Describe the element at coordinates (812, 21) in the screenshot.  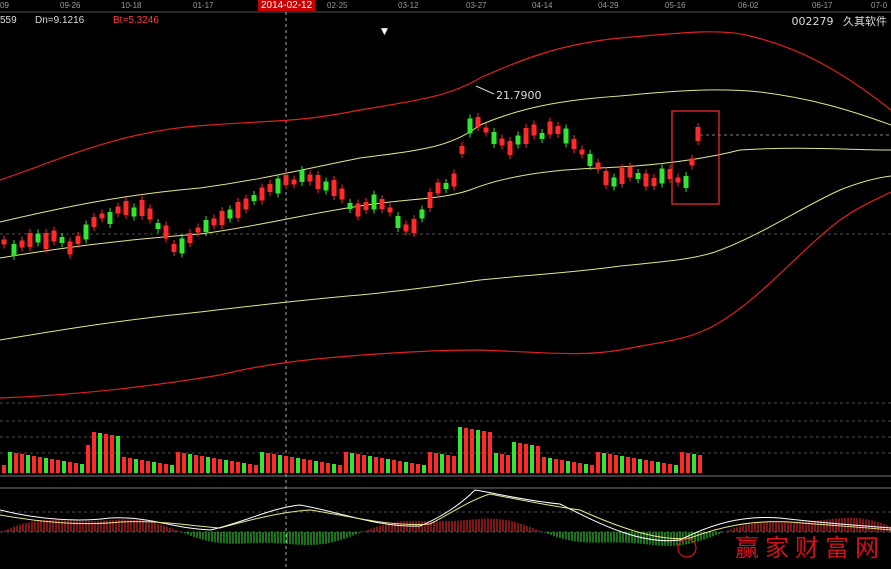
I see `stock-code: 002279` at that location.